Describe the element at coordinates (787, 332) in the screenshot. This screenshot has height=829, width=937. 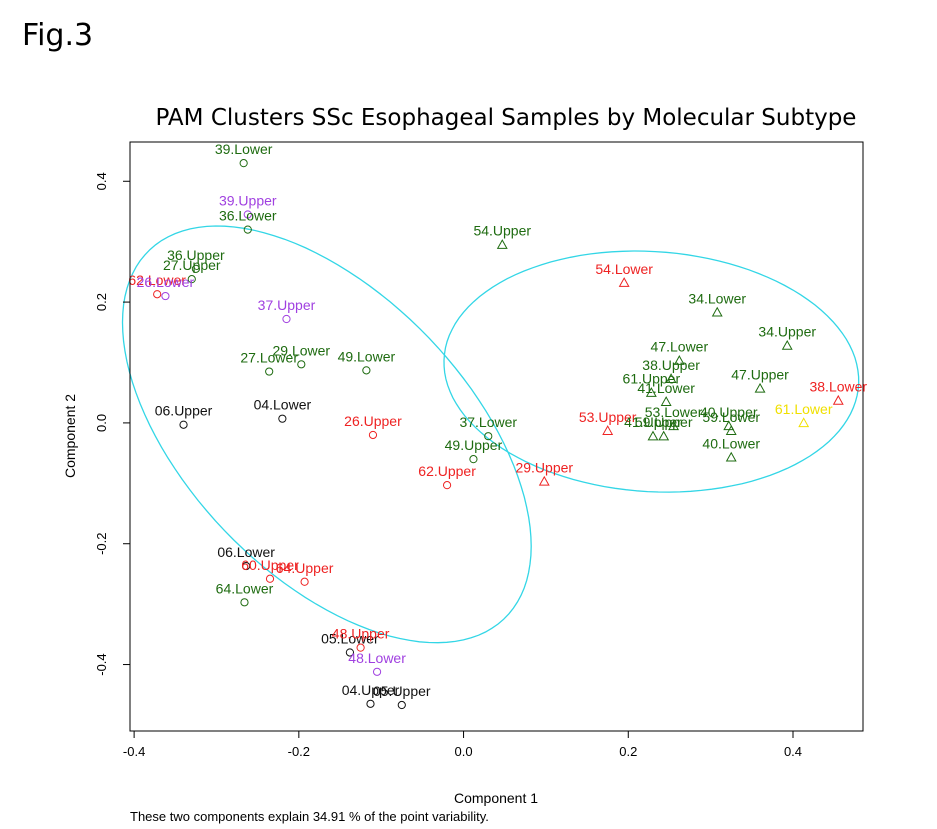
I see `label-34-upper: 34.Upper` at that location.